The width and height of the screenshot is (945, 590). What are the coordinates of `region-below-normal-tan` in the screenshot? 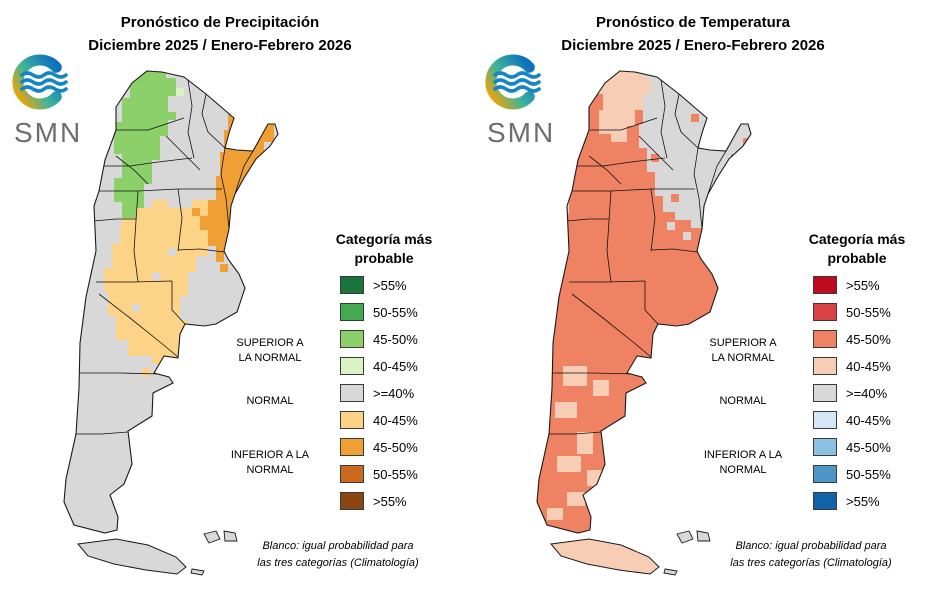 It's located at (164, 288).